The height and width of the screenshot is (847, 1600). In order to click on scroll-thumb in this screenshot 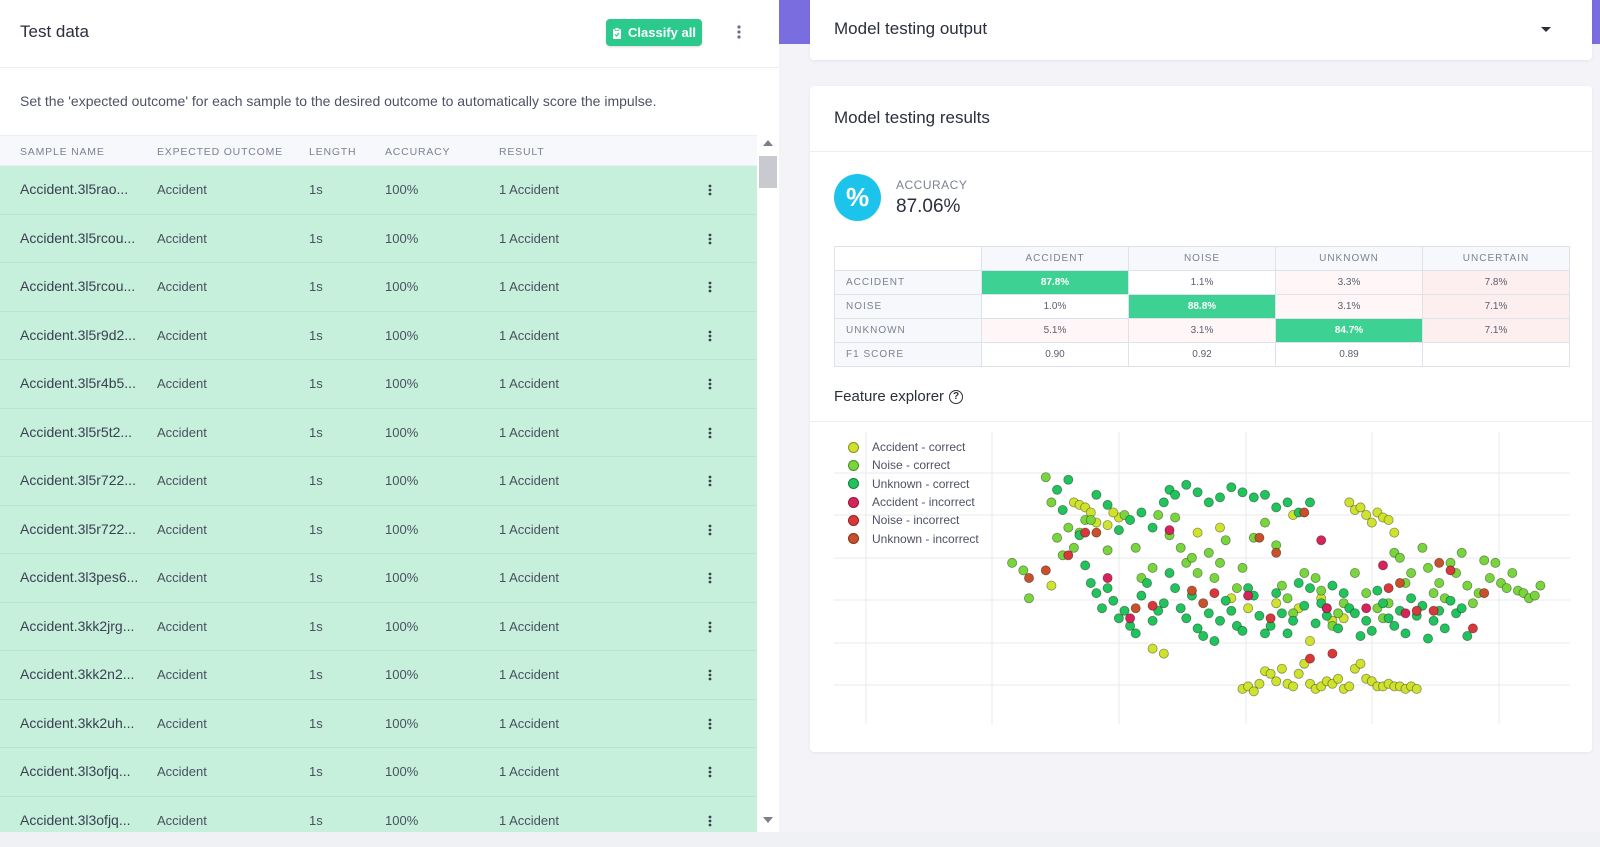, I will do `click(768, 172)`.